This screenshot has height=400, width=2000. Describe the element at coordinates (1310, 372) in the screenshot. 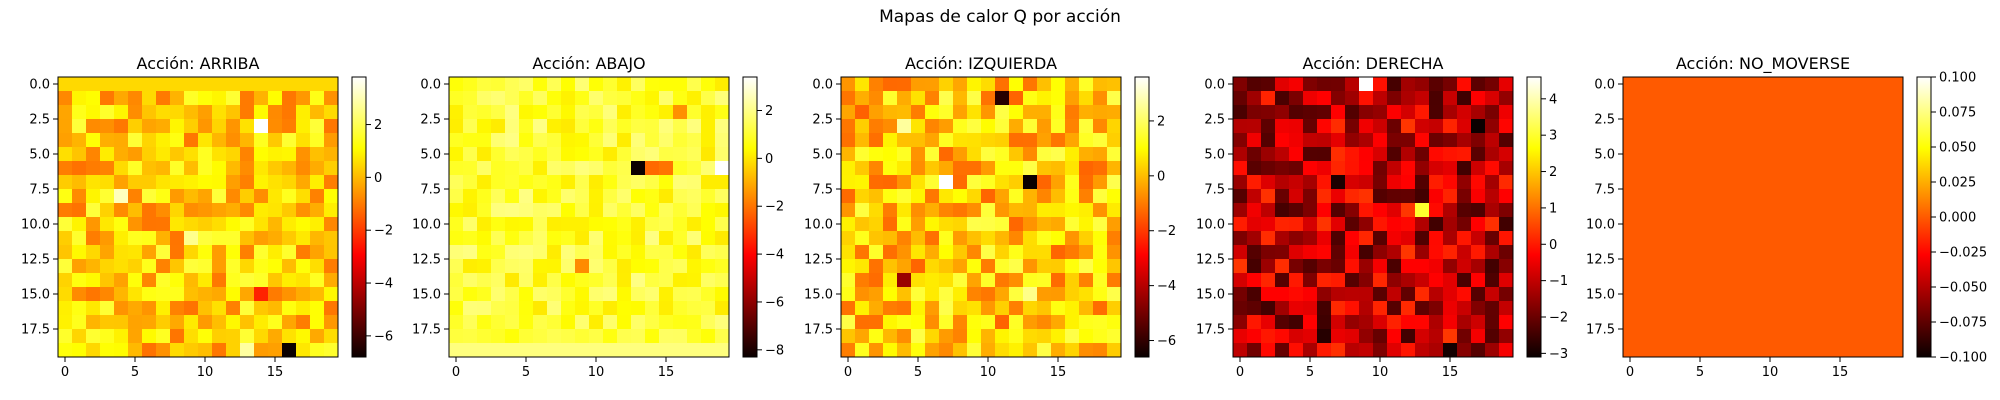

I see `x-tick-label: 5` at that location.